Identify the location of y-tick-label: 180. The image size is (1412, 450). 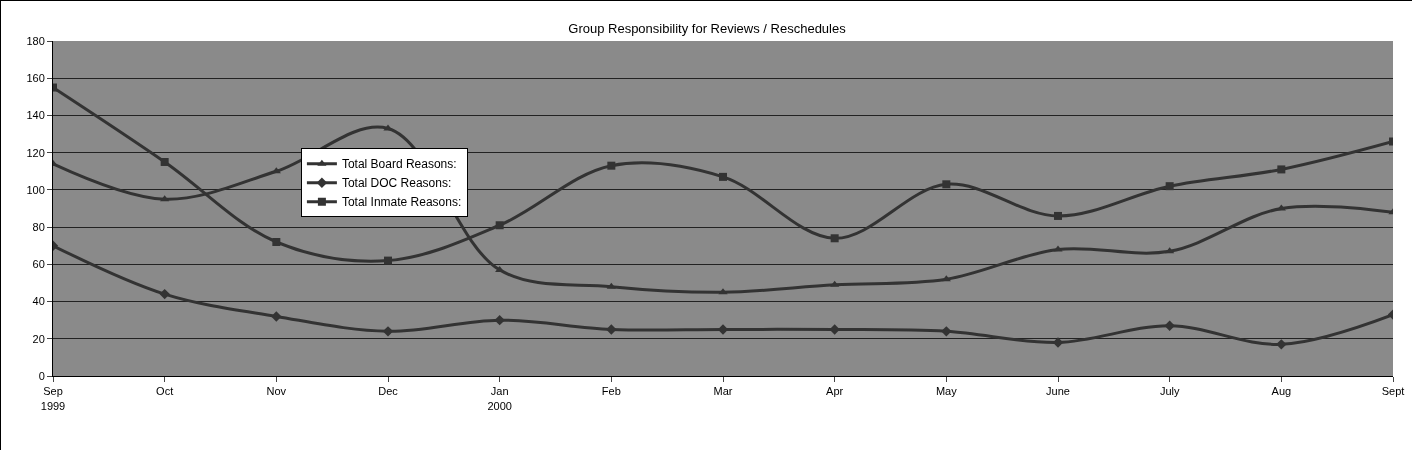
(35, 40).